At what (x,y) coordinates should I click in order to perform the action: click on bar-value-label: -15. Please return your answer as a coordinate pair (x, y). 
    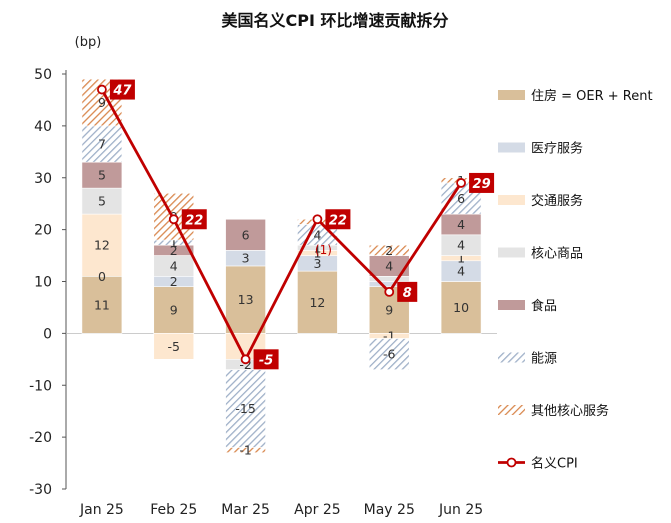
    Looking at the image, I should click on (245, 408).